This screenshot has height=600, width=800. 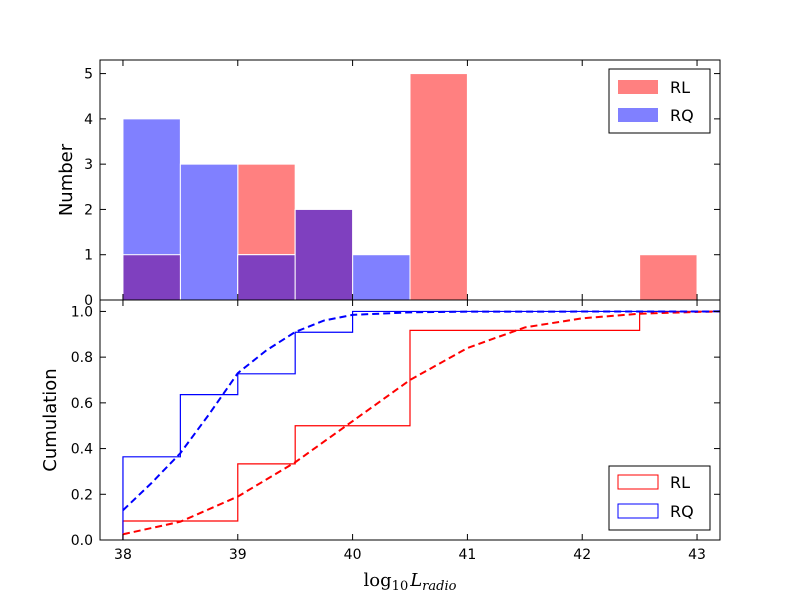 I want to click on cumulation-x-tick-label: 42, so click(x=582, y=555).